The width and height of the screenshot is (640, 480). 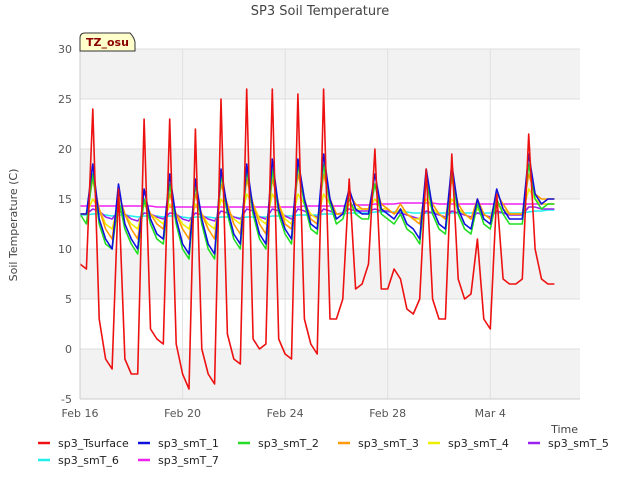 What do you see at coordinates (478, 443) in the screenshot?
I see `legend-label-sp3_smT_4: sp3_smT_4` at bounding box center [478, 443].